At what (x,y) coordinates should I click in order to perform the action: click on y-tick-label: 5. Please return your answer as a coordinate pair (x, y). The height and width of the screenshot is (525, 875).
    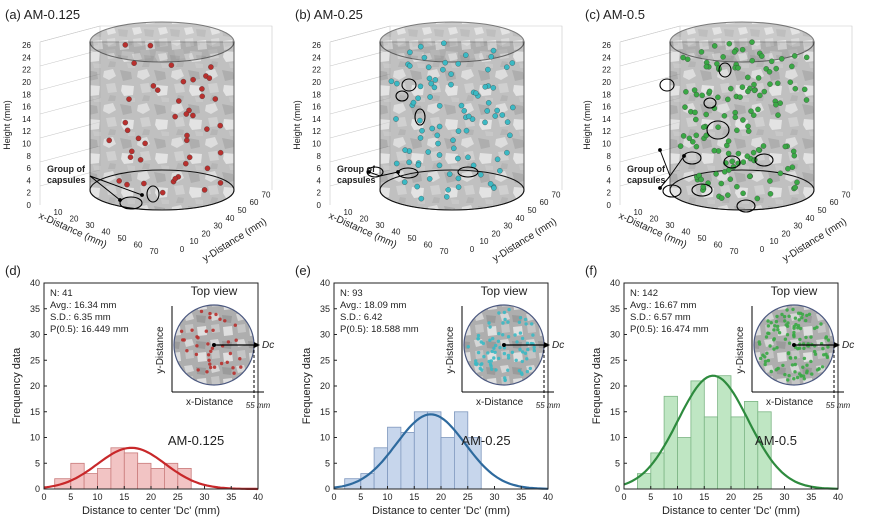
    Looking at the image, I should click on (327, 463).